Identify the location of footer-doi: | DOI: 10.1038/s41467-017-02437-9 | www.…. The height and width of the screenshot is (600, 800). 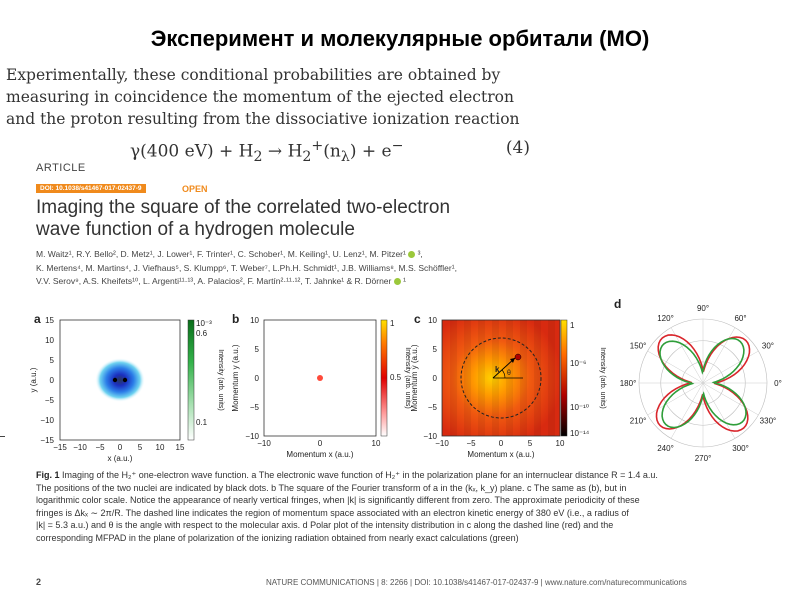
(547, 582).